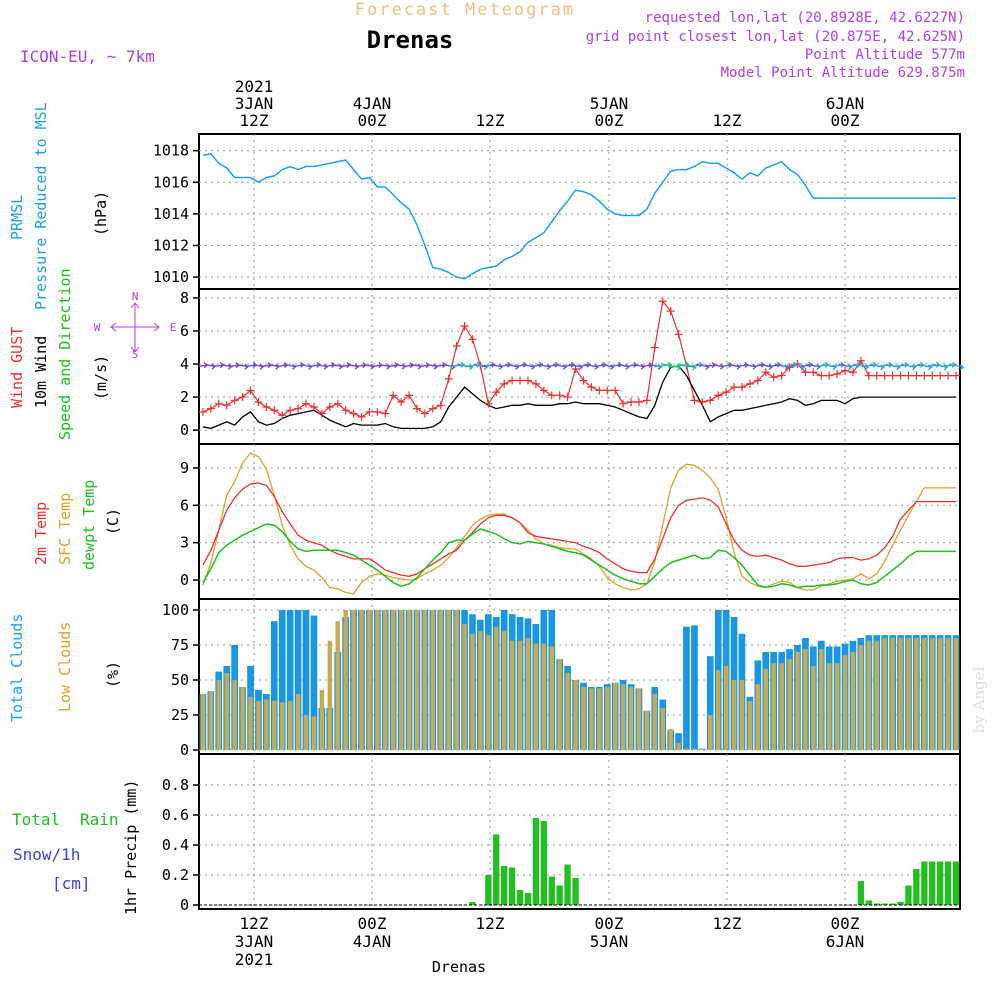  Describe the element at coordinates (184, 580) in the screenshot. I see `ytick-label-g-p3-0: 0` at that location.